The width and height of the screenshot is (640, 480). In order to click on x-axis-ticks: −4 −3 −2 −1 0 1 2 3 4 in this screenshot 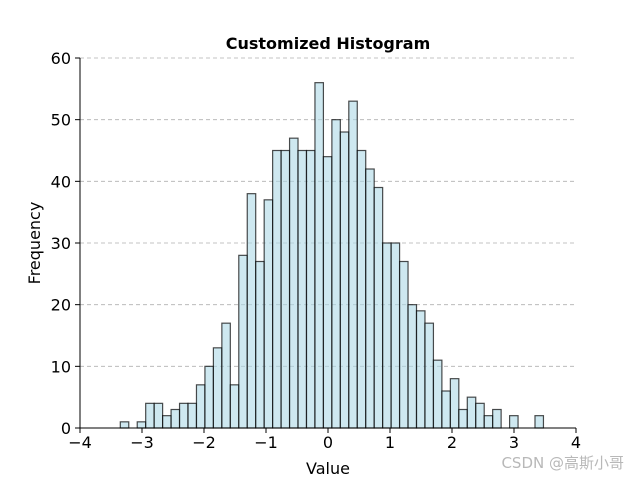, I will do `click(324, 440)`.